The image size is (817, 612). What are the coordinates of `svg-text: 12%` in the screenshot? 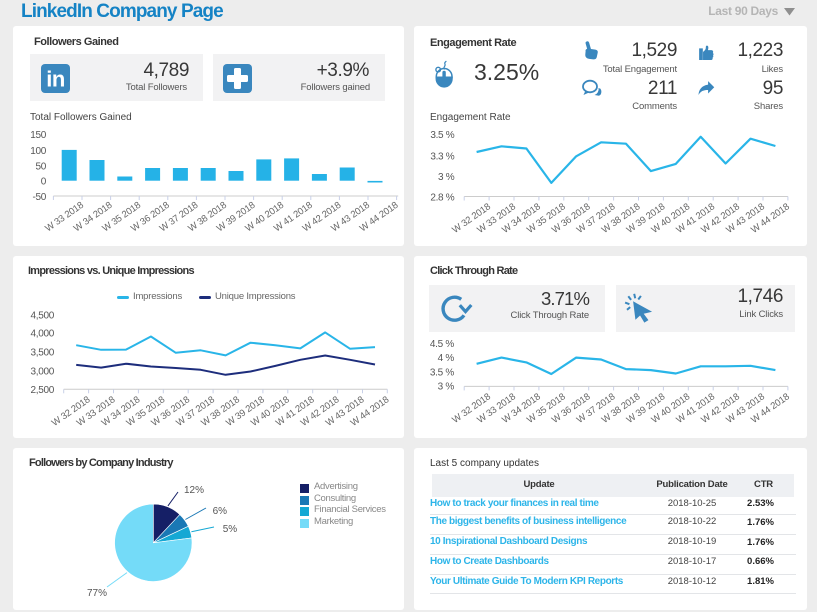 It's located at (194, 490).